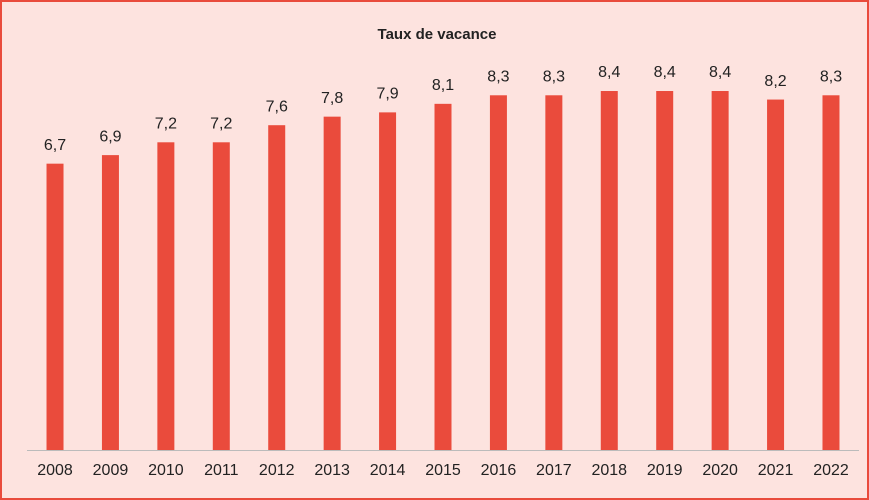  Describe the element at coordinates (776, 470) in the screenshot. I see `x-tick-label: 2021` at that location.